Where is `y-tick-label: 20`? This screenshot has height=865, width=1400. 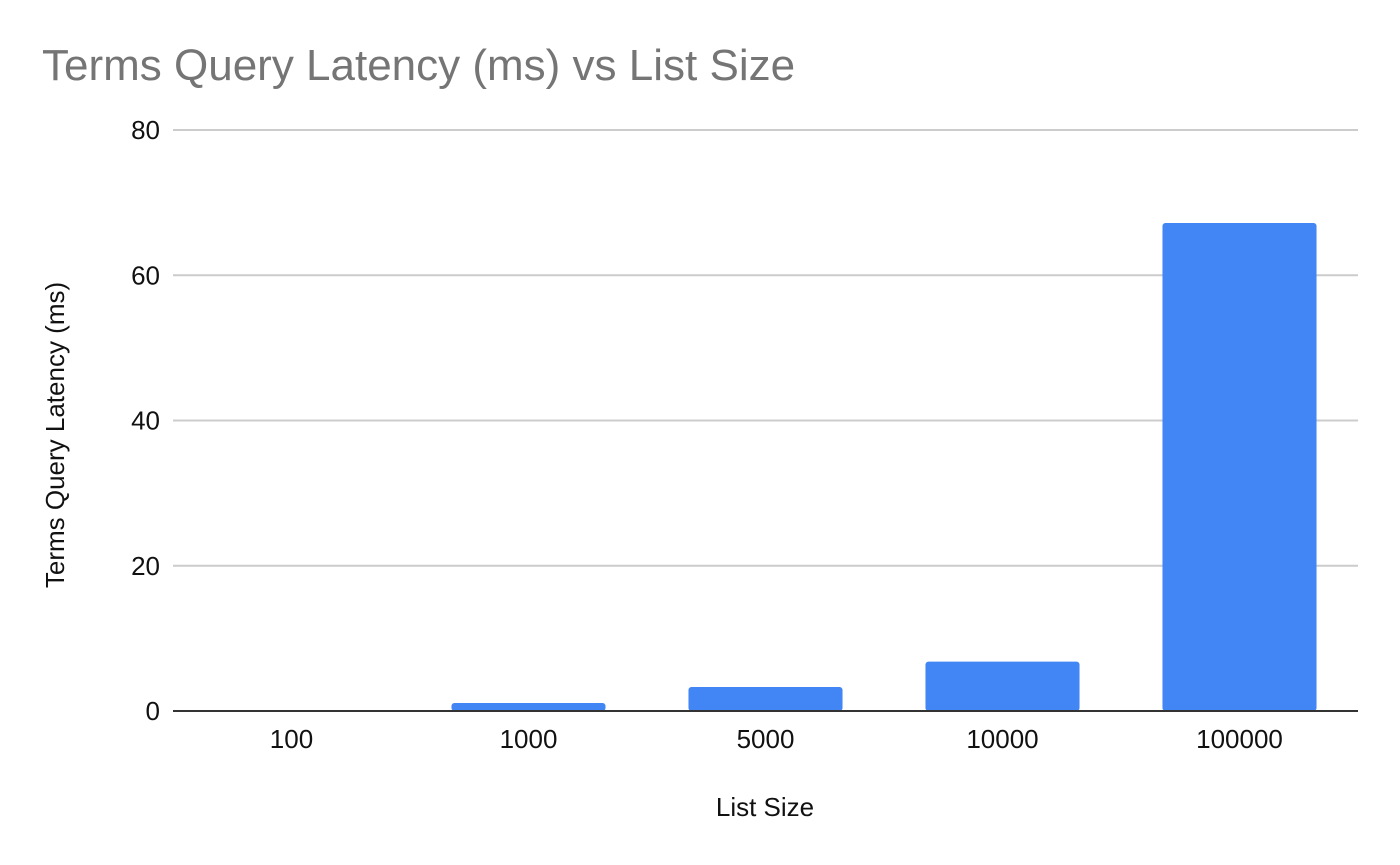 y-tick-label: 20 is located at coordinates (145, 566).